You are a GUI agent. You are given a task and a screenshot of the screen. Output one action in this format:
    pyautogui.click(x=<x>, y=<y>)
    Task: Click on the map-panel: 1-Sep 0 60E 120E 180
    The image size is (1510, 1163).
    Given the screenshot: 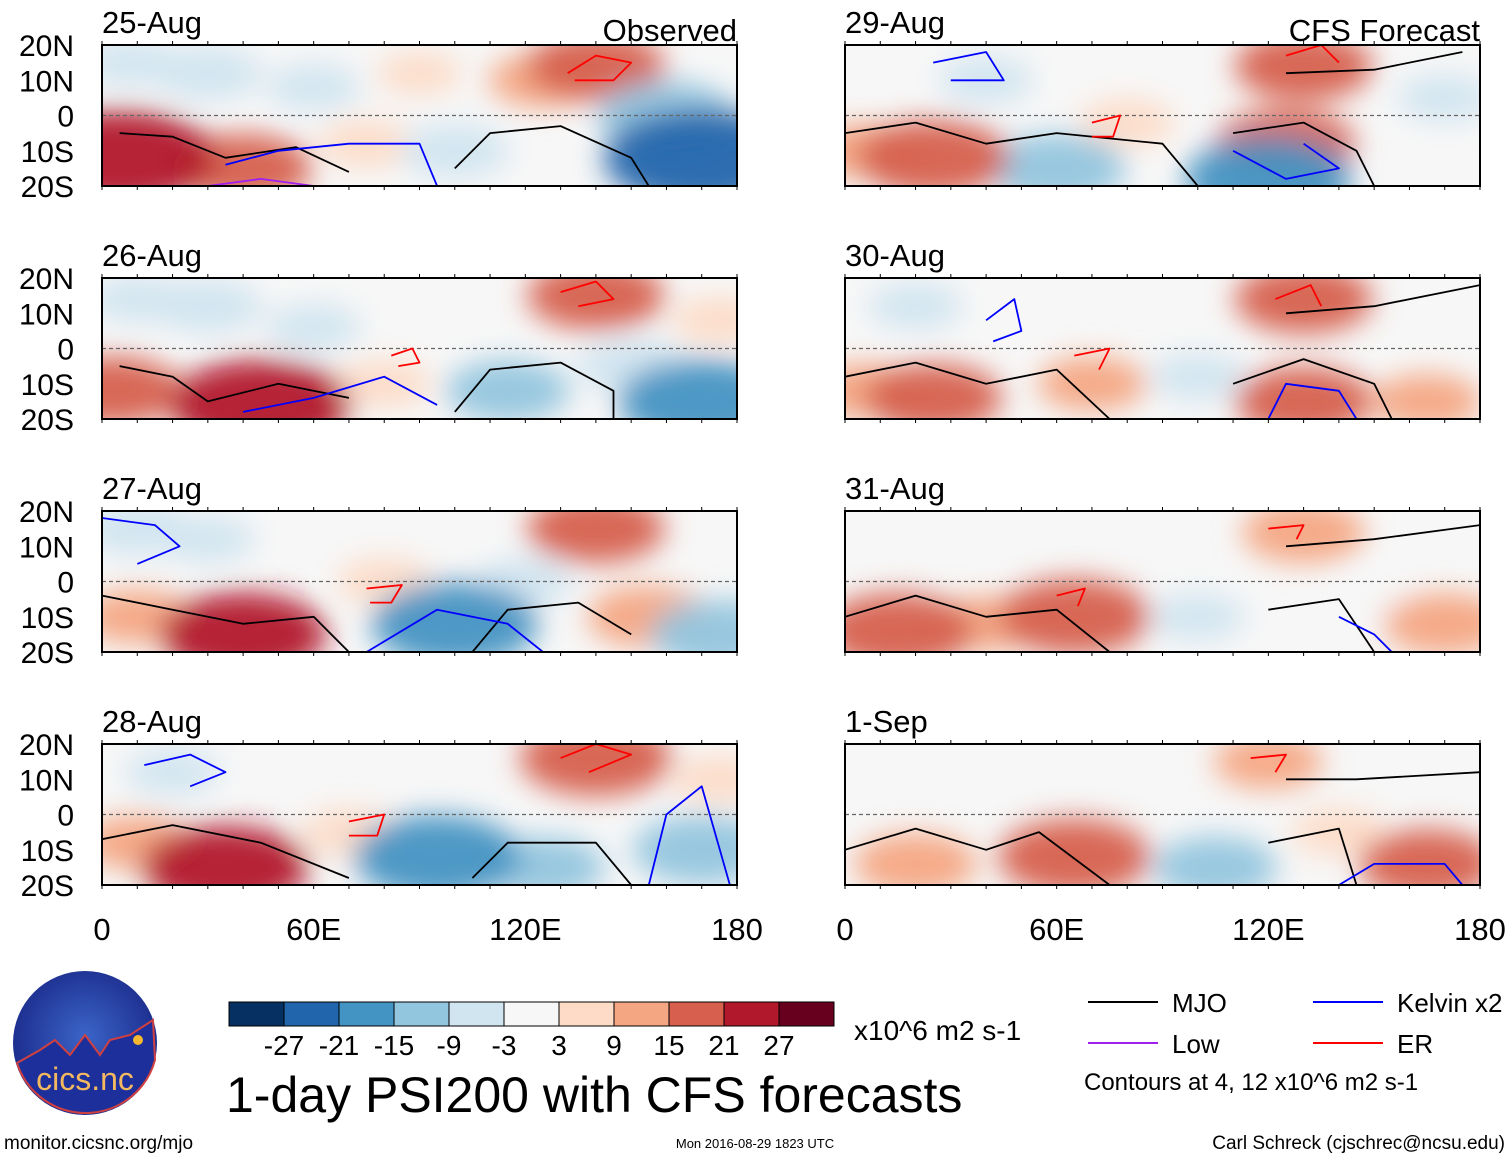 What is the action you would take?
    pyautogui.click(x=1170, y=825)
    